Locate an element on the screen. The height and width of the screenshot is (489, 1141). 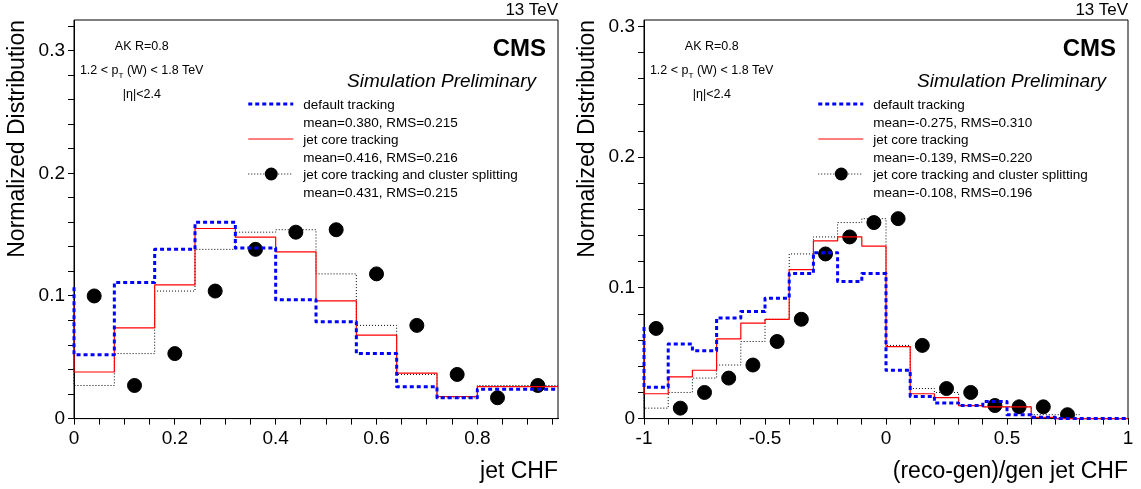
x-tick-label: 0.5 is located at coordinates (1007, 438).